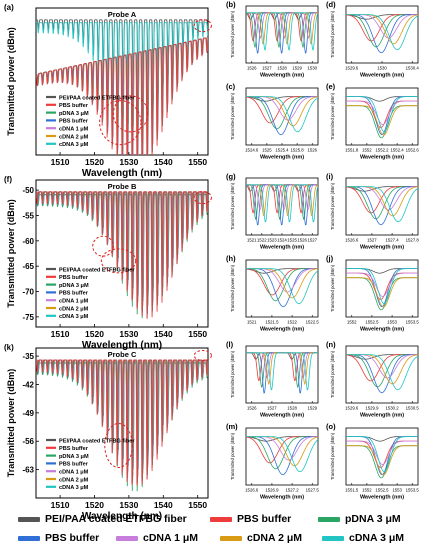 This screenshot has width=426, height=550. Describe the element at coordinates (313, 490) in the screenshot. I see `sub-x-tick-label: 1527.5` at that location.